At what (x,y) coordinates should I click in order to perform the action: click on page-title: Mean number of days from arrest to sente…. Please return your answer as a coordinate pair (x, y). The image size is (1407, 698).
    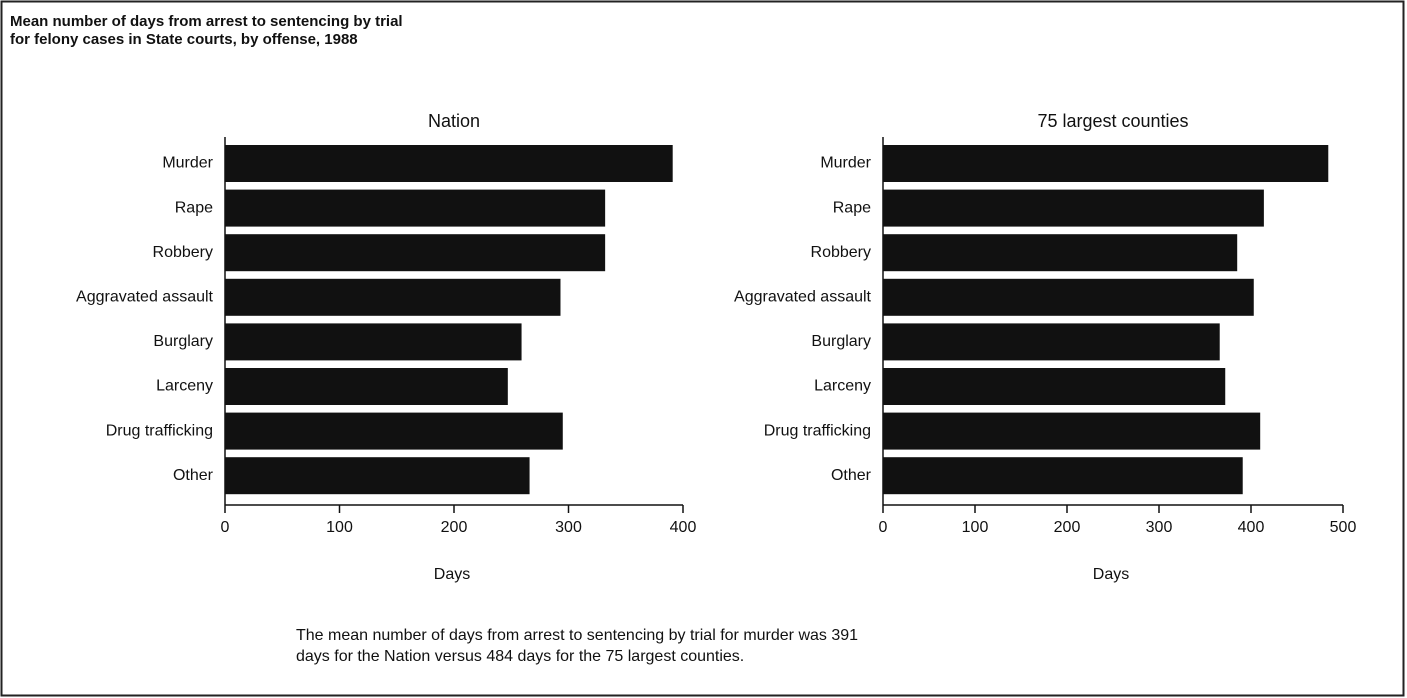
    Looking at the image, I should click on (206, 21).